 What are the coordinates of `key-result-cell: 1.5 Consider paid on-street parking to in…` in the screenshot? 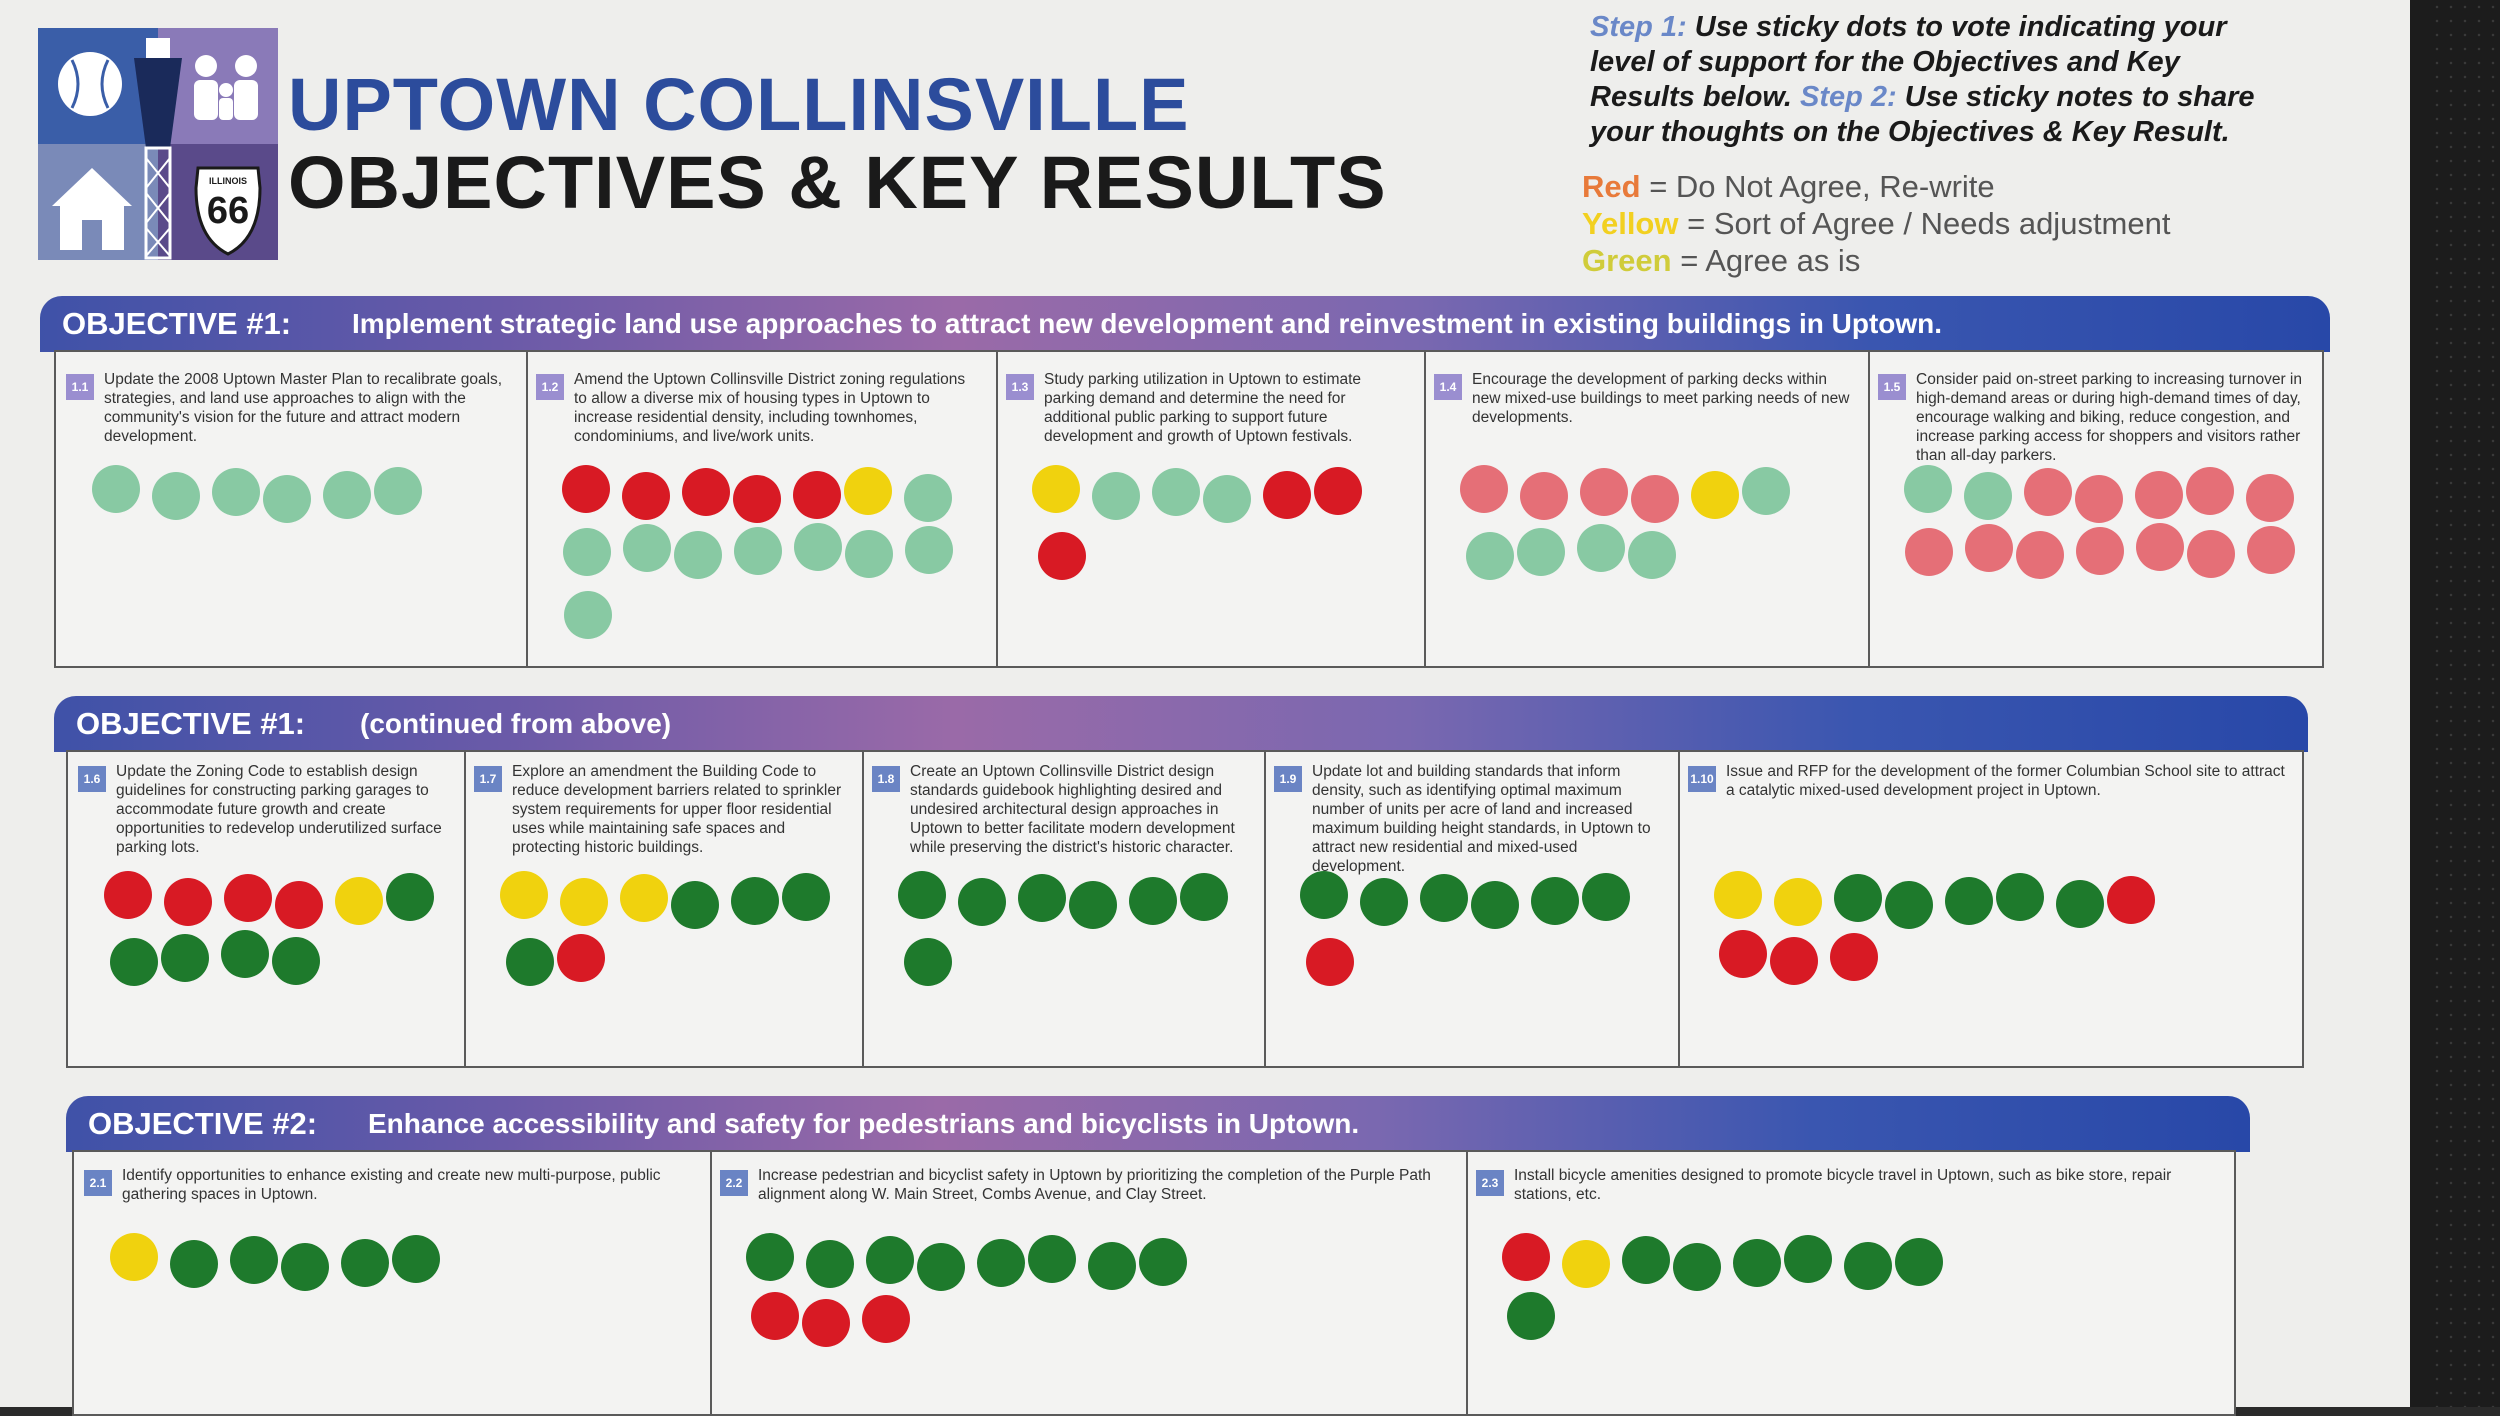 It's located at (2095, 509).